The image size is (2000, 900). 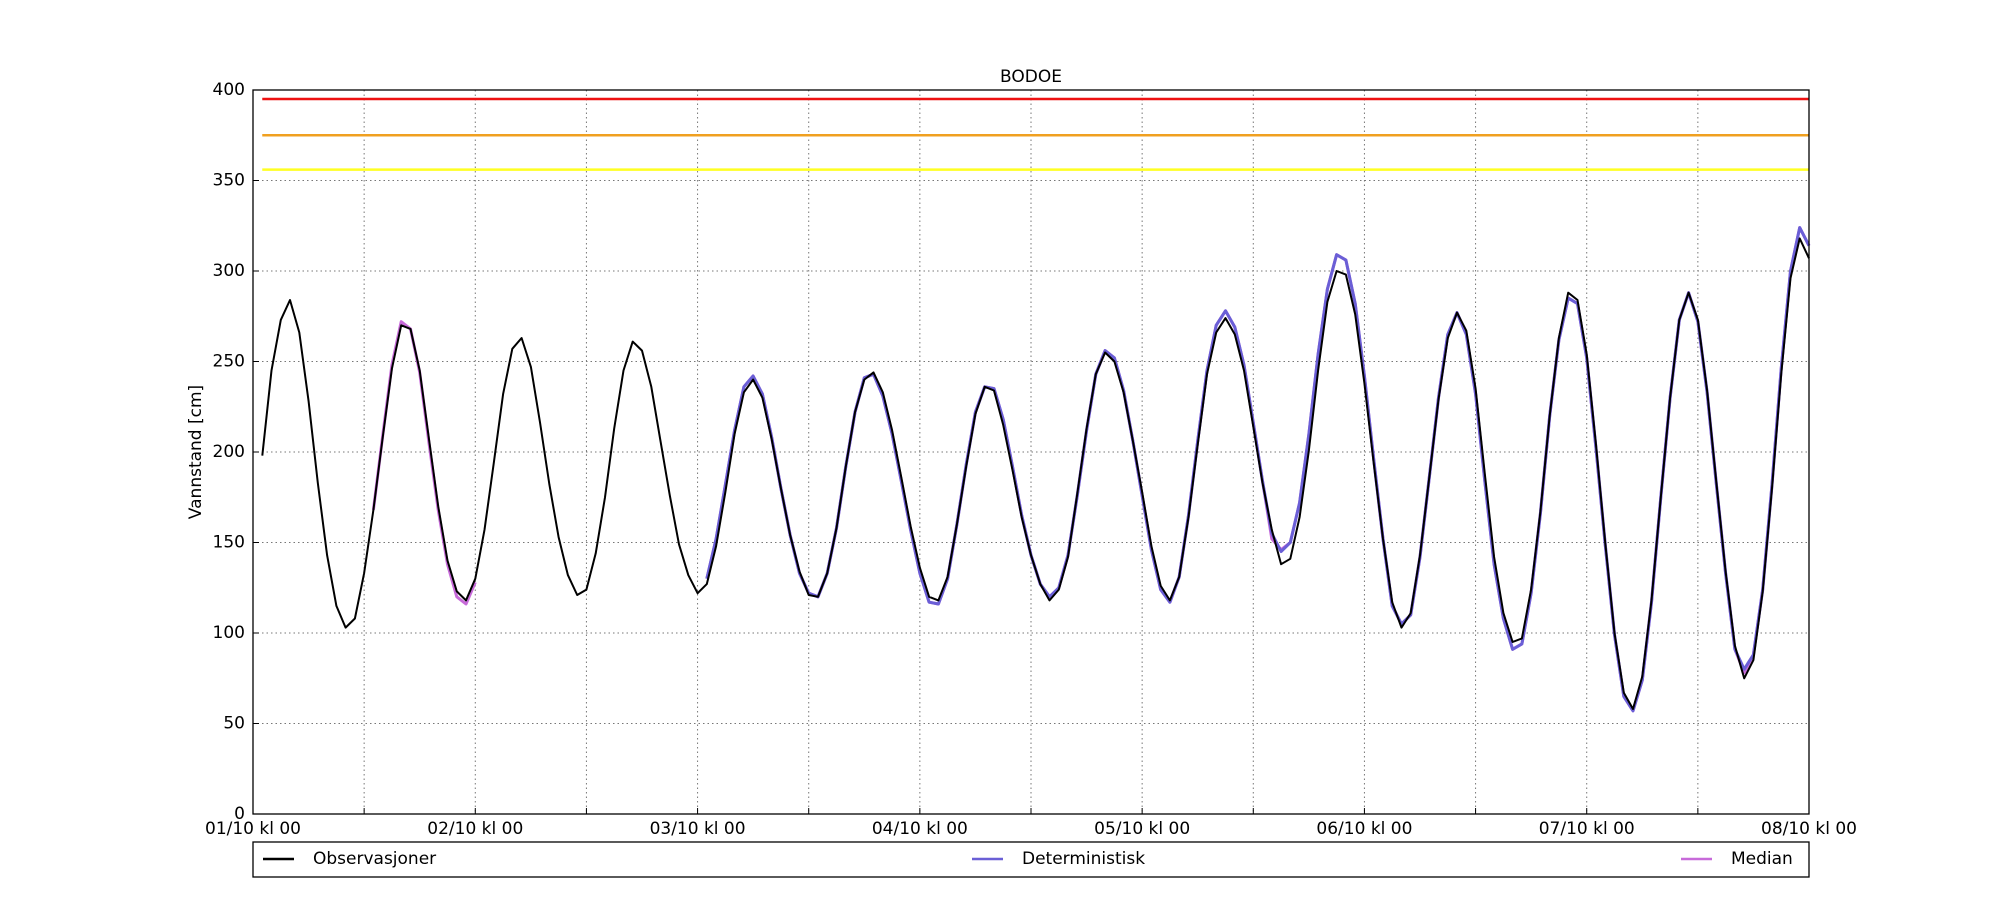 What do you see at coordinates (229, 90) in the screenshot?
I see `y-tick-label: 400` at bounding box center [229, 90].